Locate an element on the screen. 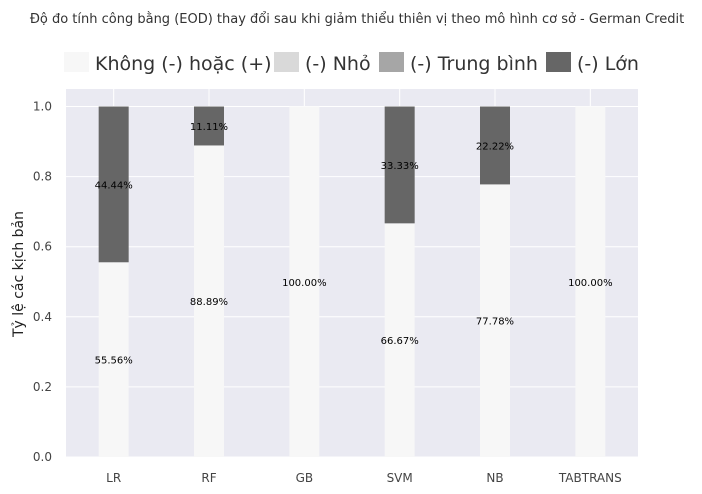 This screenshot has width=702, height=494. x-tick-label: GB is located at coordinates (305, 478).